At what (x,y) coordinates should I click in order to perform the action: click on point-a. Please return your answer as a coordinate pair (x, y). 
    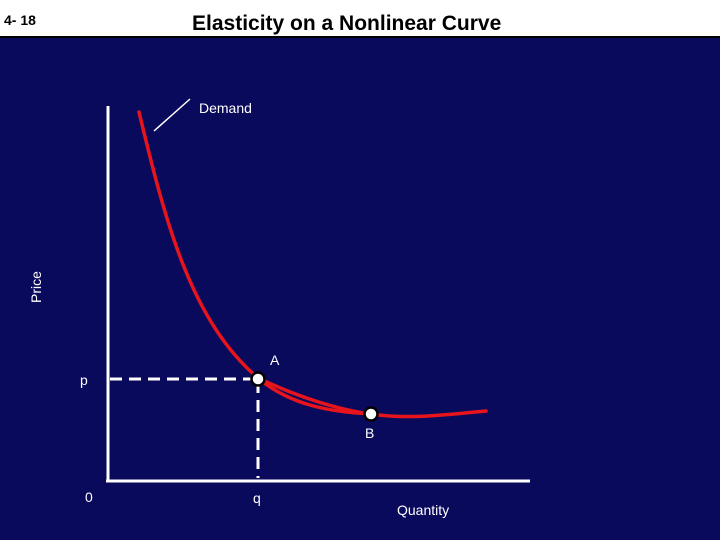
    Looking at the image, I should click on (258, 379).